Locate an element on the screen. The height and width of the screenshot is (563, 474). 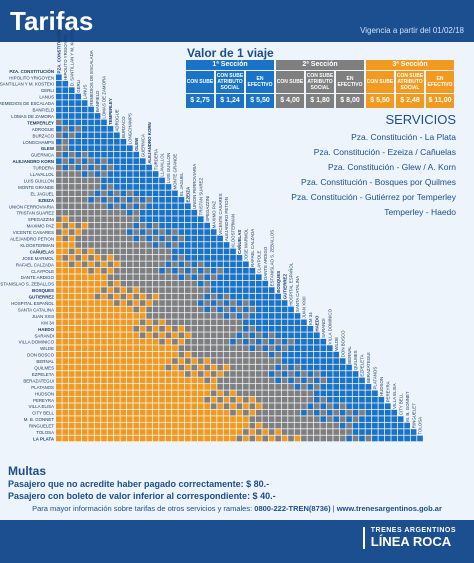
fare-label: CON SUBE ATRIBUTO SOCIAL is located at coordinates (230, 82).